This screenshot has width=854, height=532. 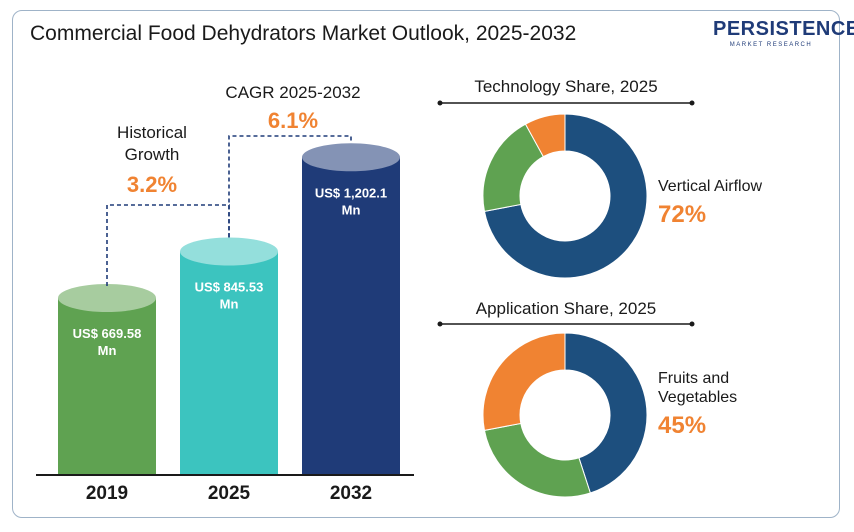 I want to click on bar-value-label-2032: US$ 1,202.1, so click(x=351, y=192).